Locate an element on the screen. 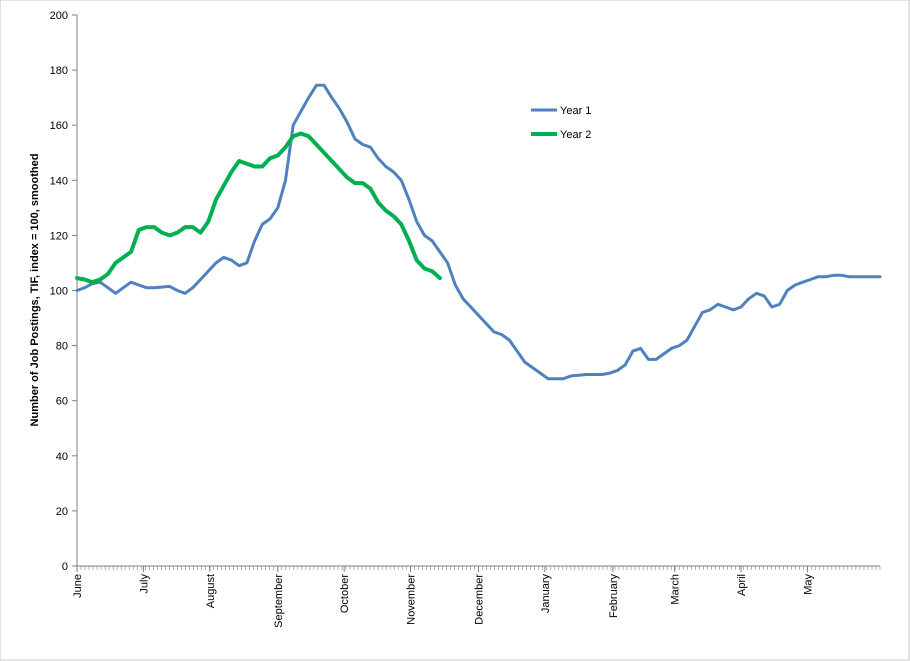 The height and width of the screenshot is (661, 910). x-tick-label: November is located at coordinates (412, 599).